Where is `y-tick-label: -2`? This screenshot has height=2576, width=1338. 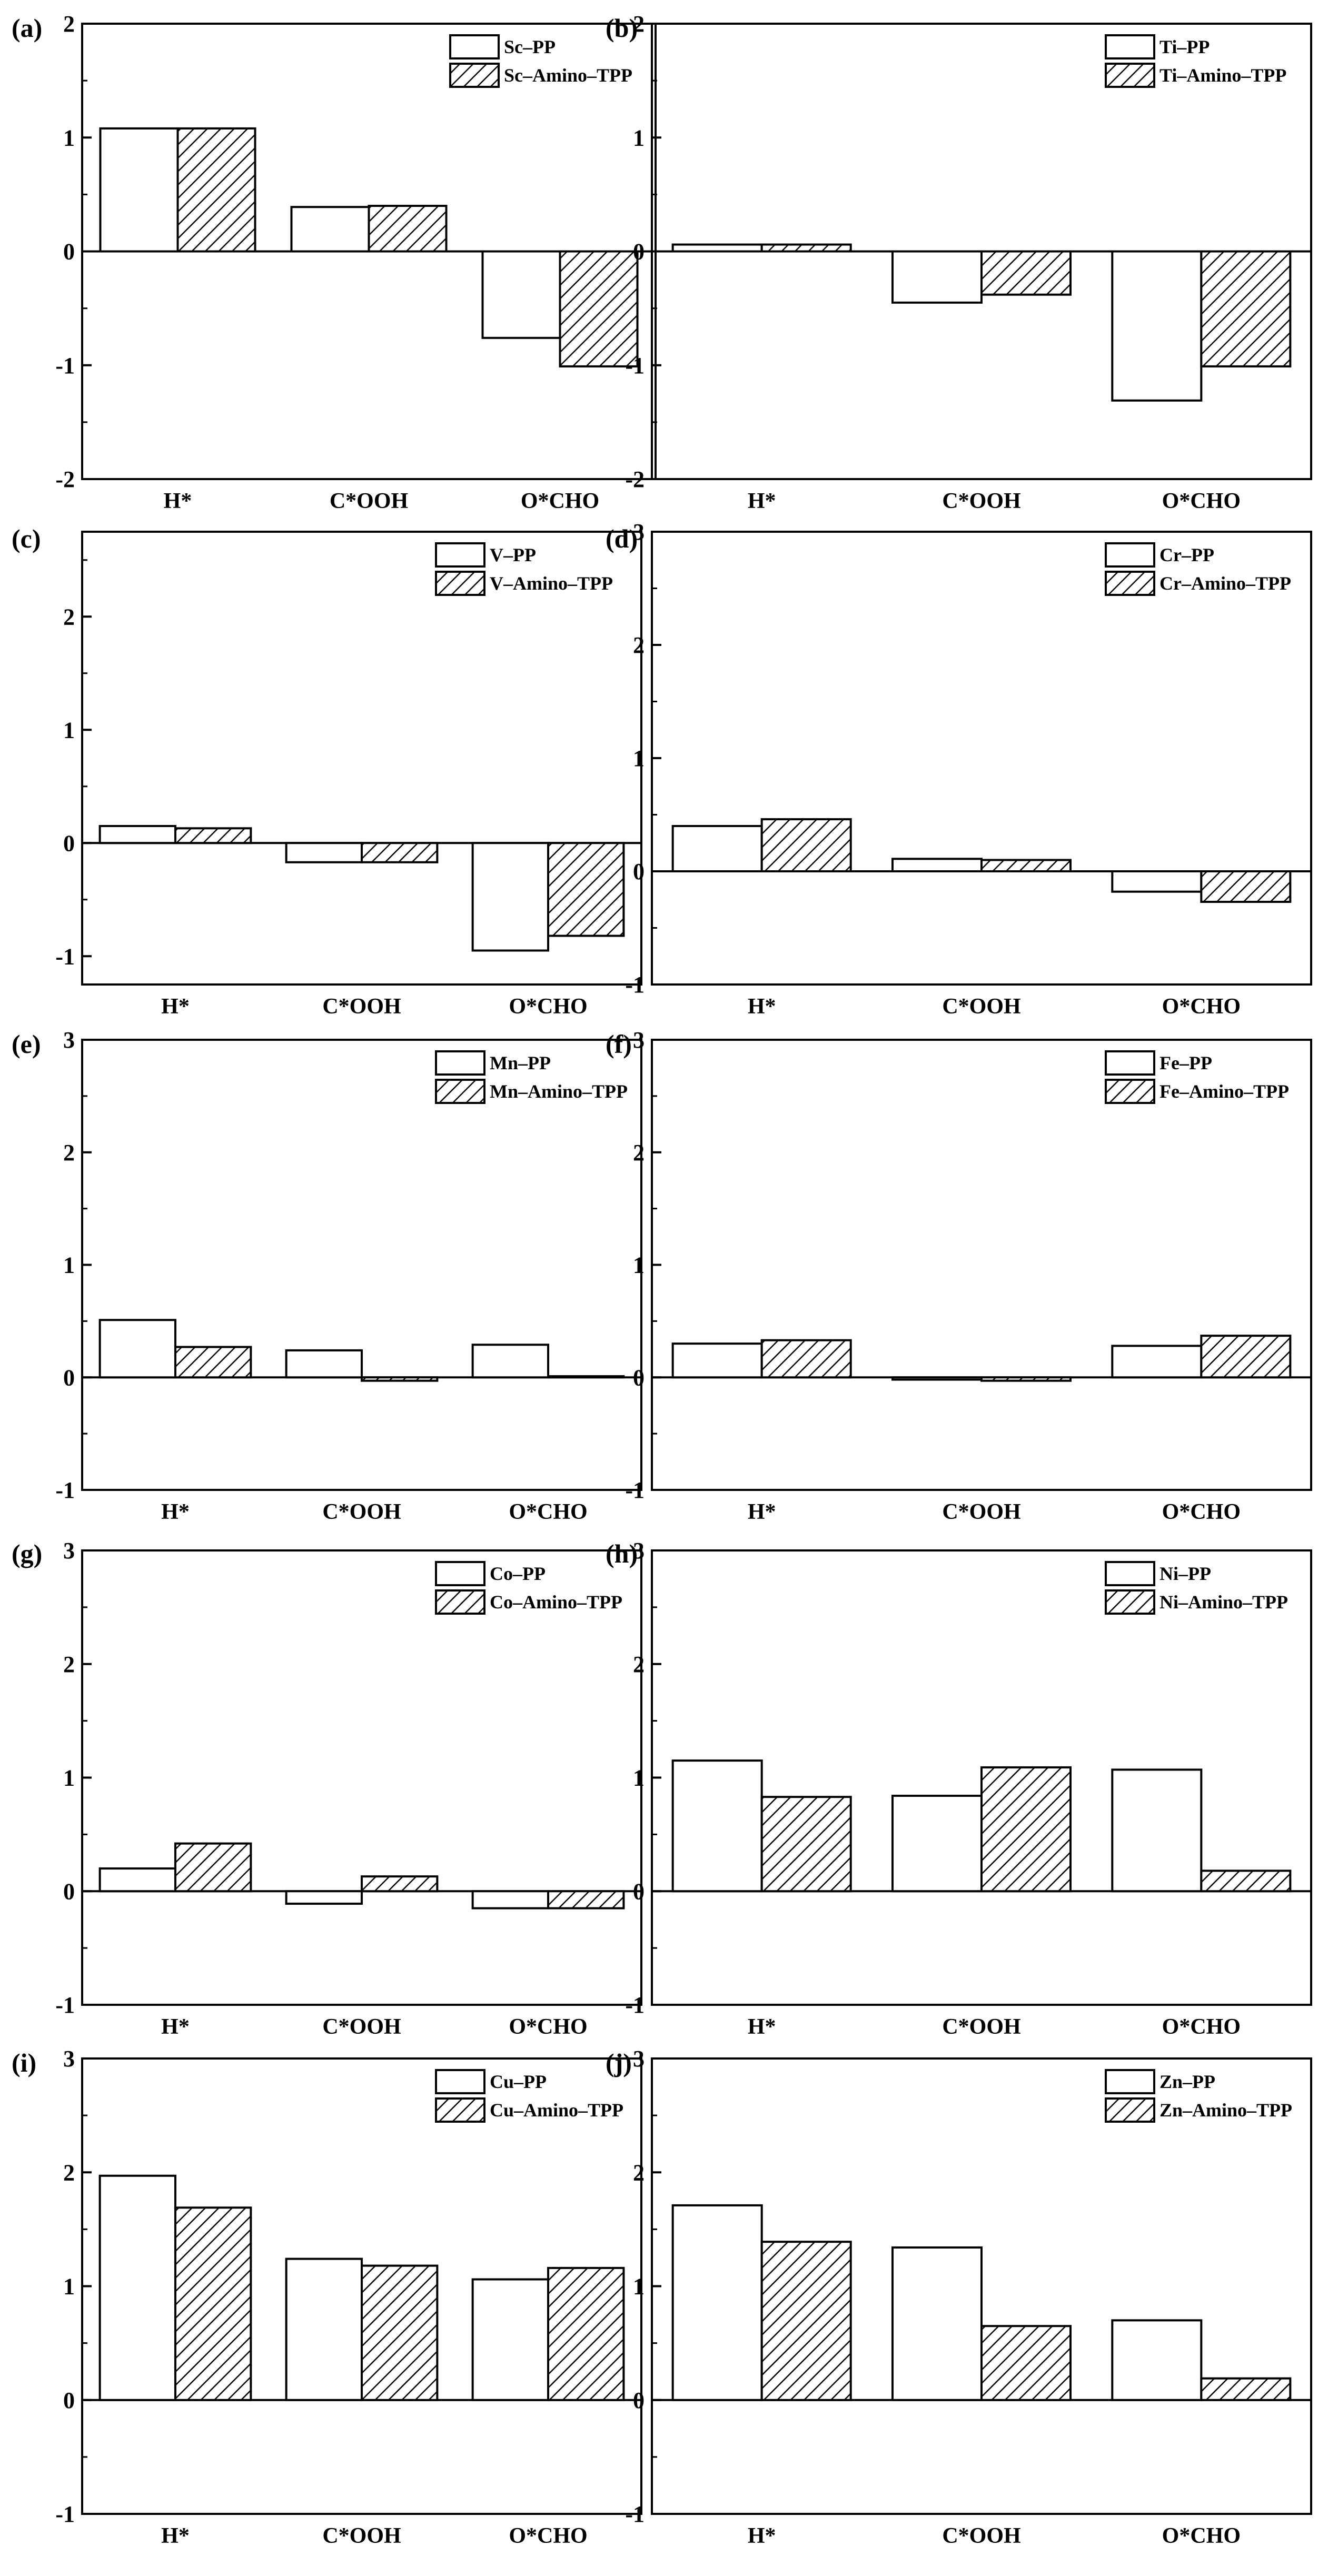
y-tick-label: -2 is located at coordinates (65, 479).